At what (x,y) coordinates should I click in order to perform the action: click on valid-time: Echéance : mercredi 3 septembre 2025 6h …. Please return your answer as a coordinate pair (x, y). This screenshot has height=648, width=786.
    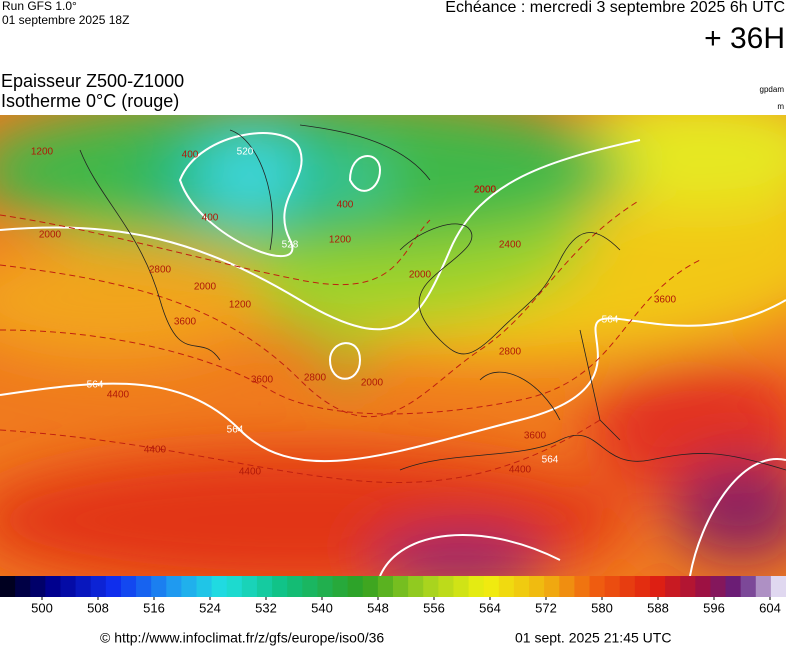
    Looking at the image, I should click on (615, 8).